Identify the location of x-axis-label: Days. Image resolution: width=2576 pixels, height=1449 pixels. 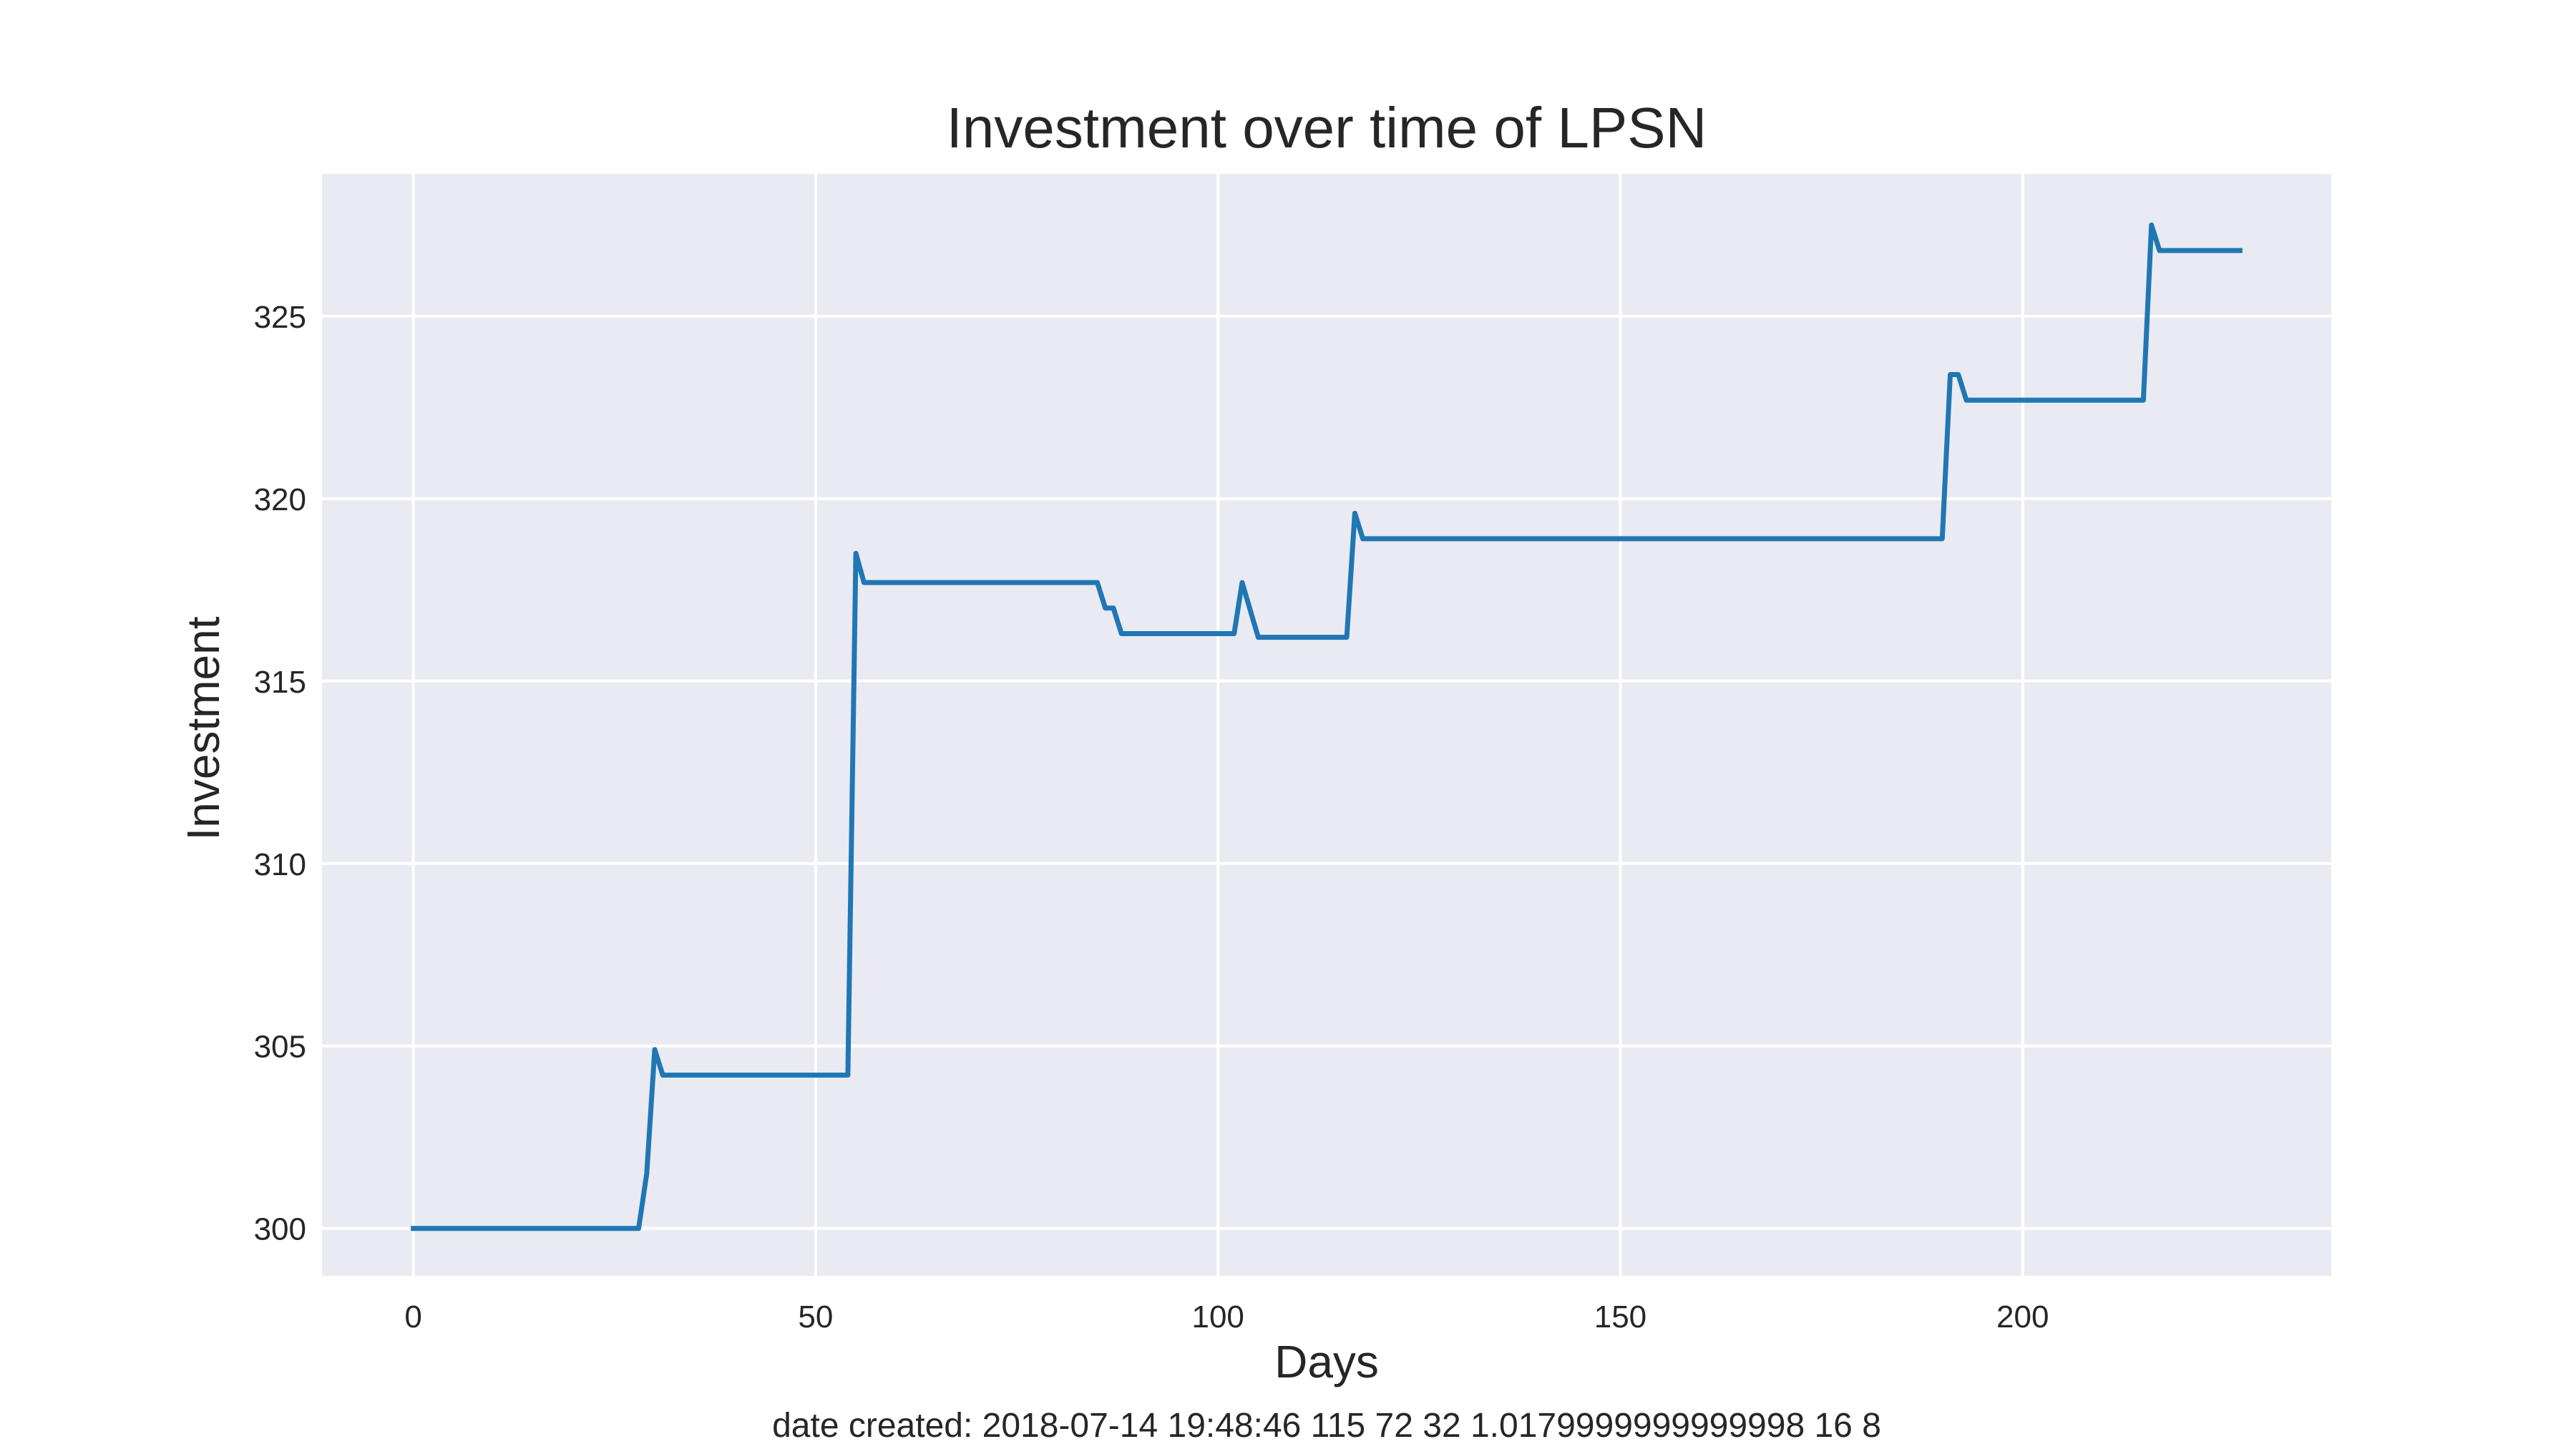
(1326, 1361).